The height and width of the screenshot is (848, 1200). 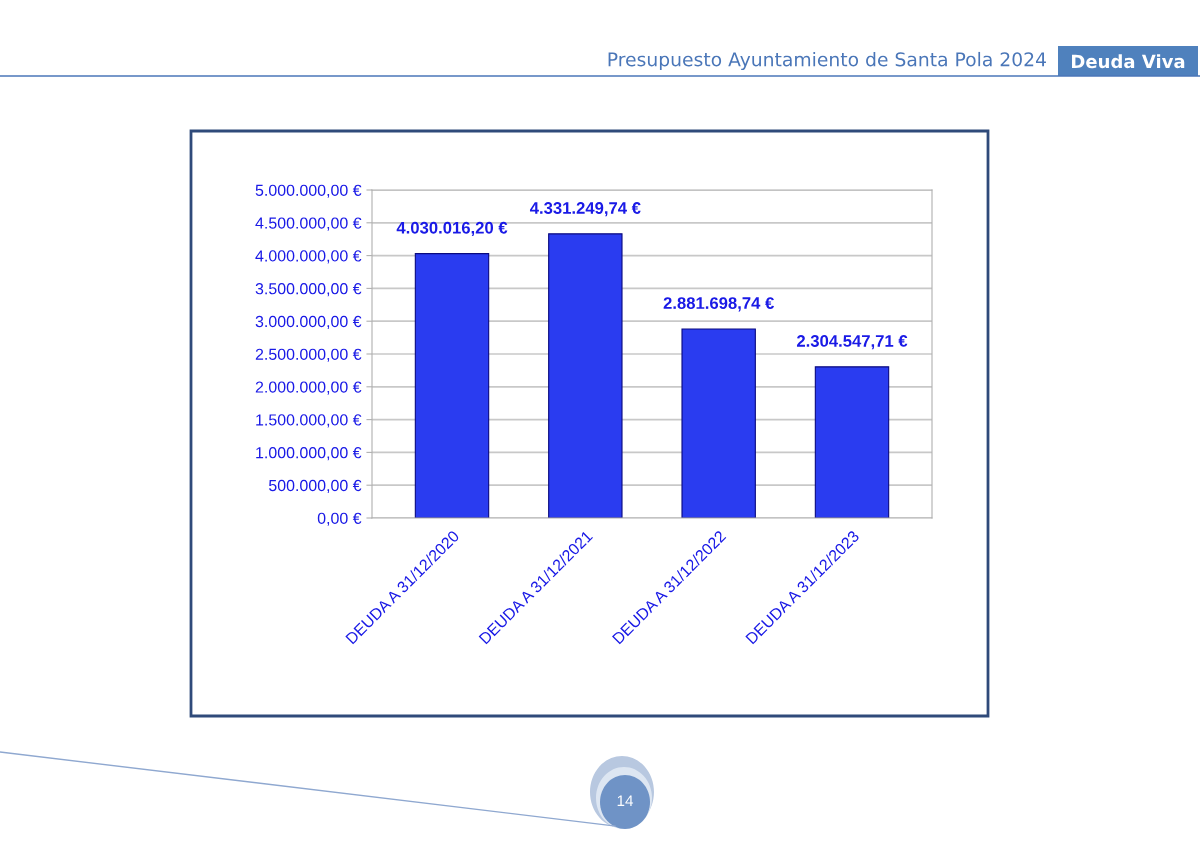 What do you see at coordinates (718, 304) in the screenshot?
I see `data-label: 2.881.698,74 €` at bounding box center [718, 304].